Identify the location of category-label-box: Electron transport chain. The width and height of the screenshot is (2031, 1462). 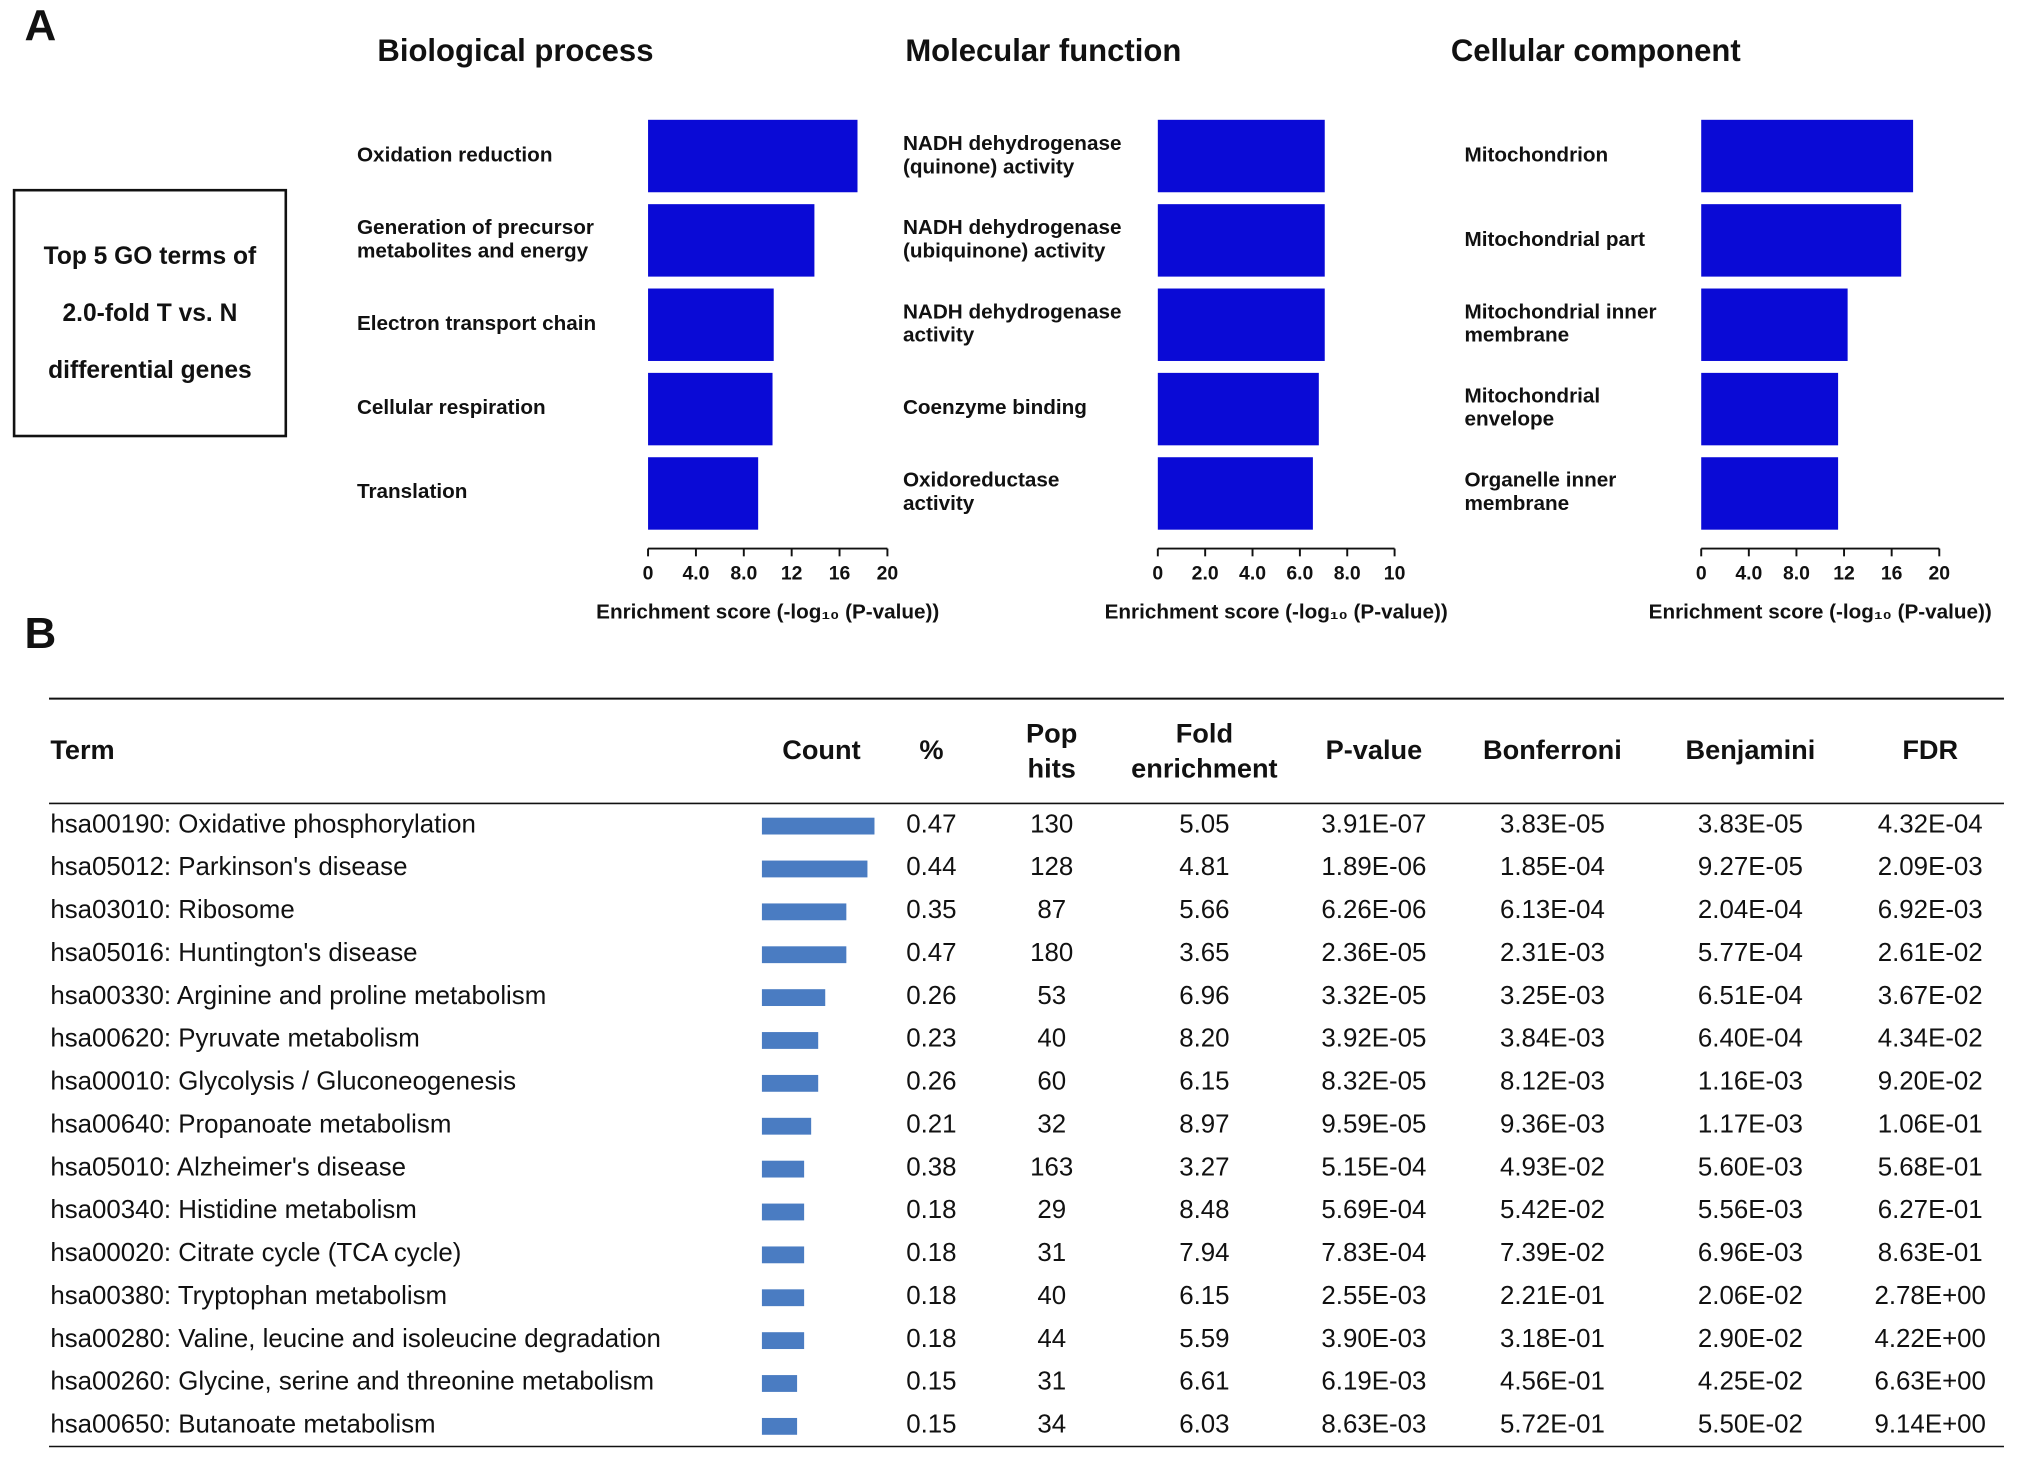
(476, 324).